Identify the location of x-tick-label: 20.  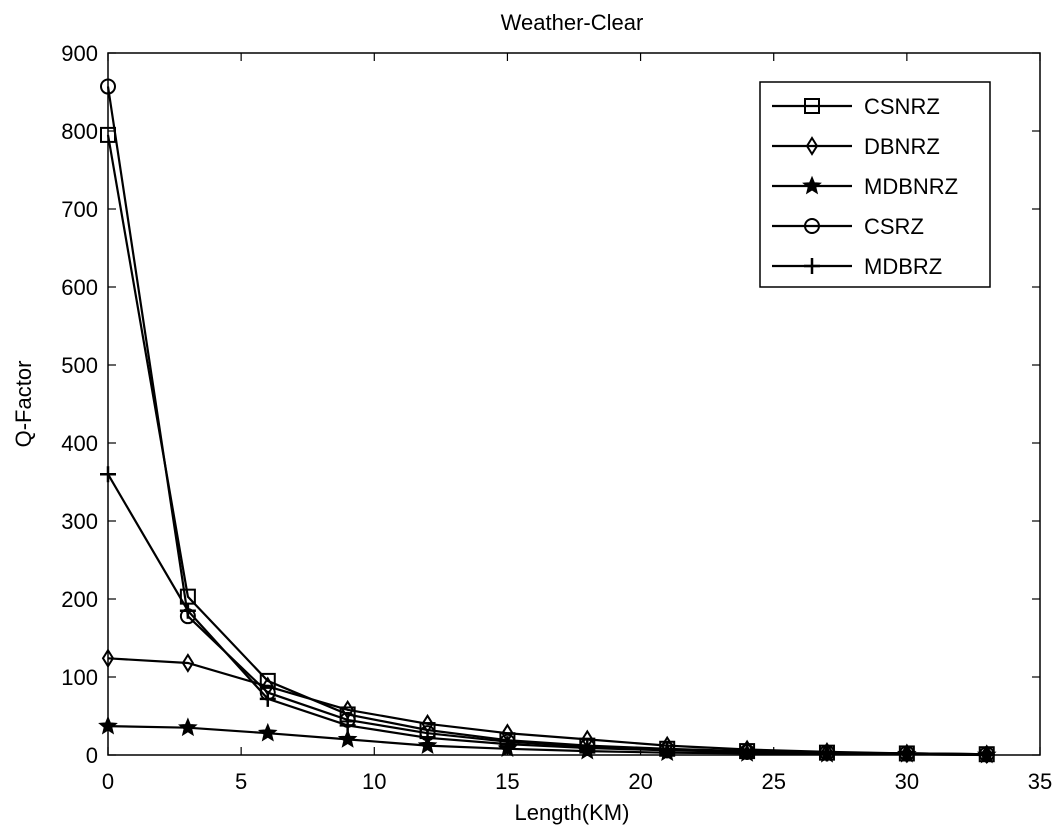
(640, 781).